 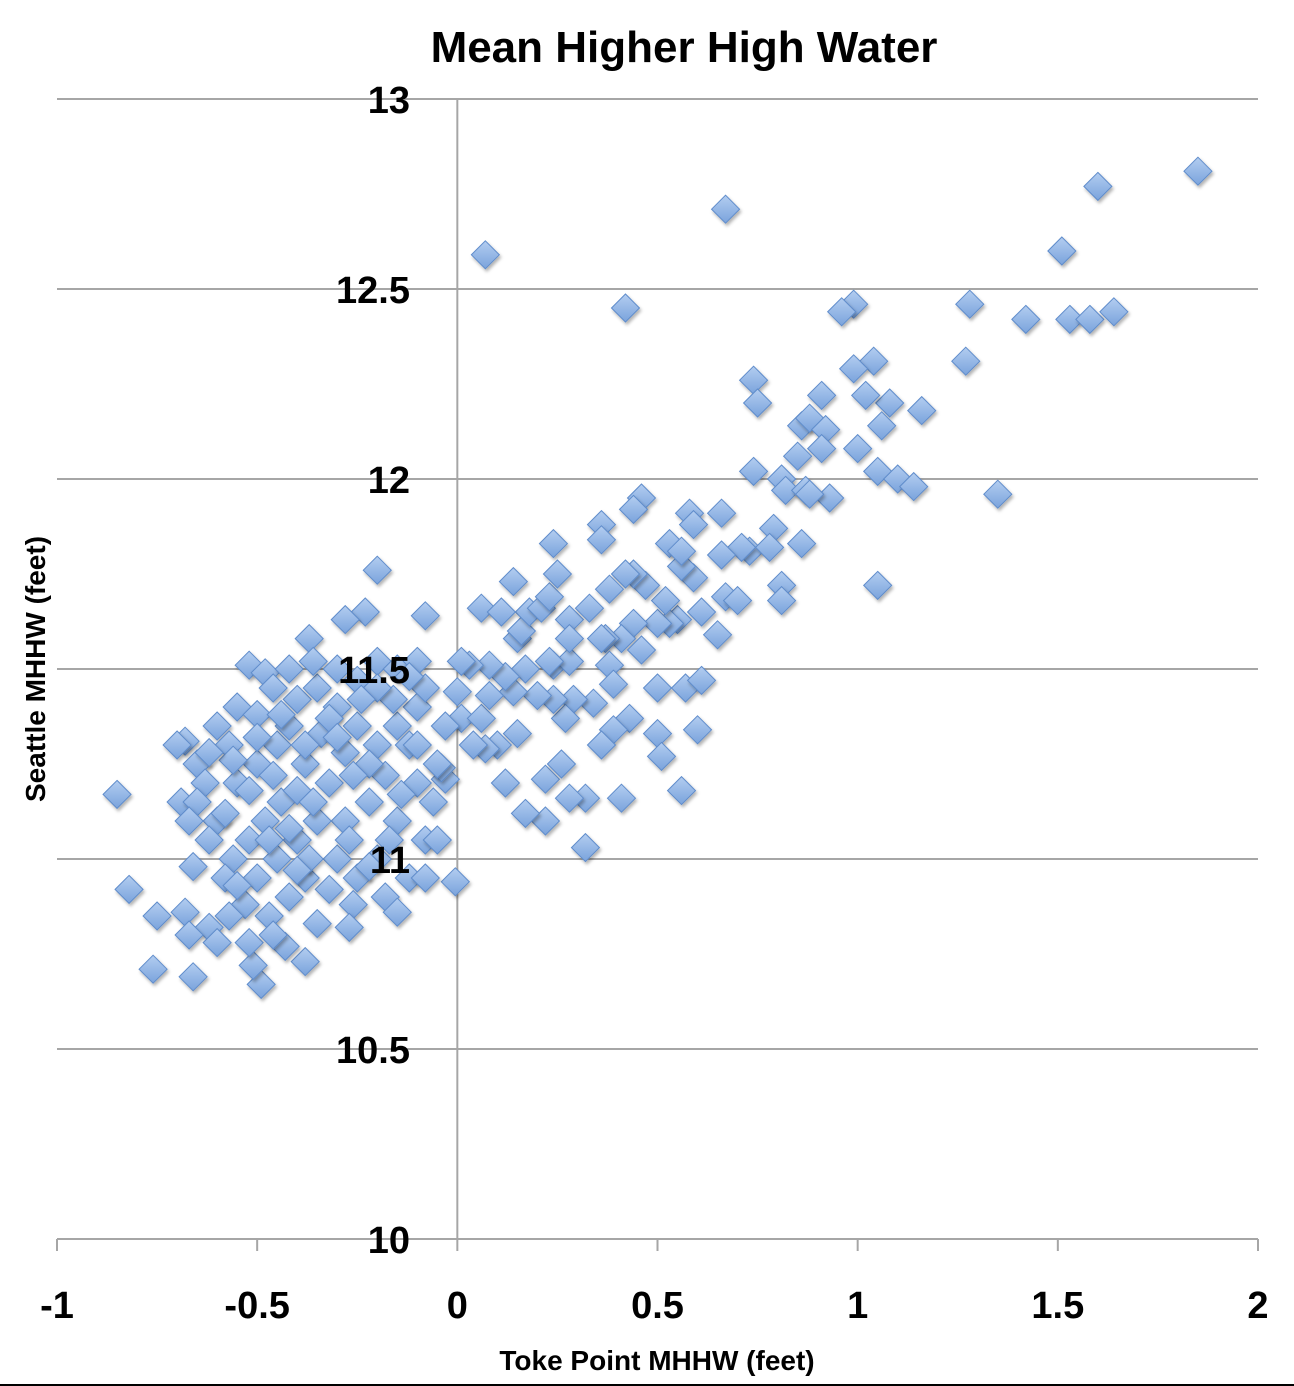 What do you see at coordinates (35, 669) in the screenshot?
I see `y-axis-label: Seattle MHHW (feet)` at bounding box center [35, 669].